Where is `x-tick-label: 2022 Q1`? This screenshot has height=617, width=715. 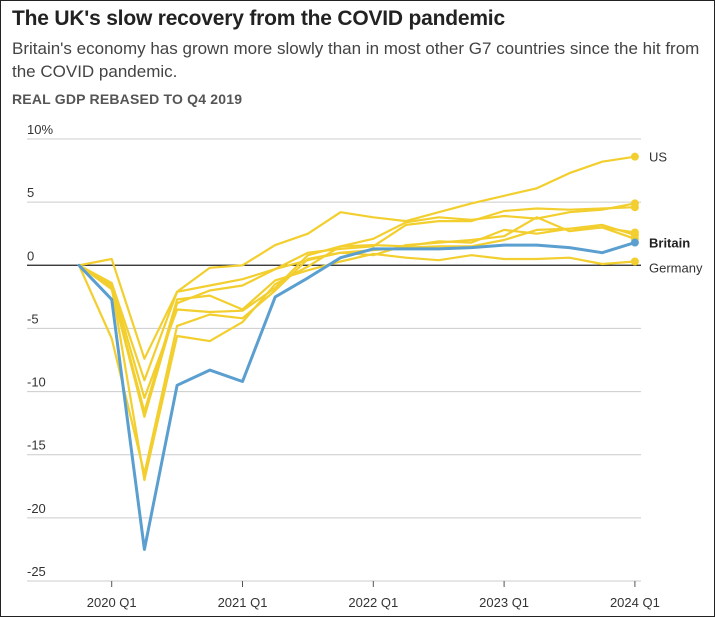 x-tick-label: 2022 Q1 is located at coordinates (373, 602).